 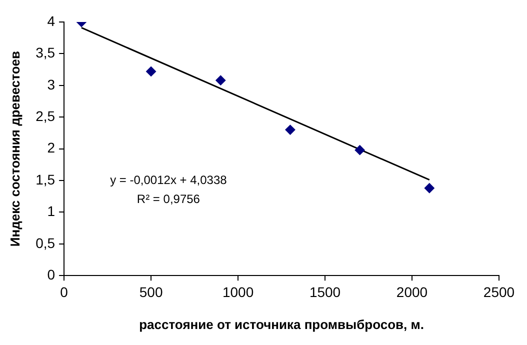 I want to click on y-tick-label: 1, so click(x=51, y=211).